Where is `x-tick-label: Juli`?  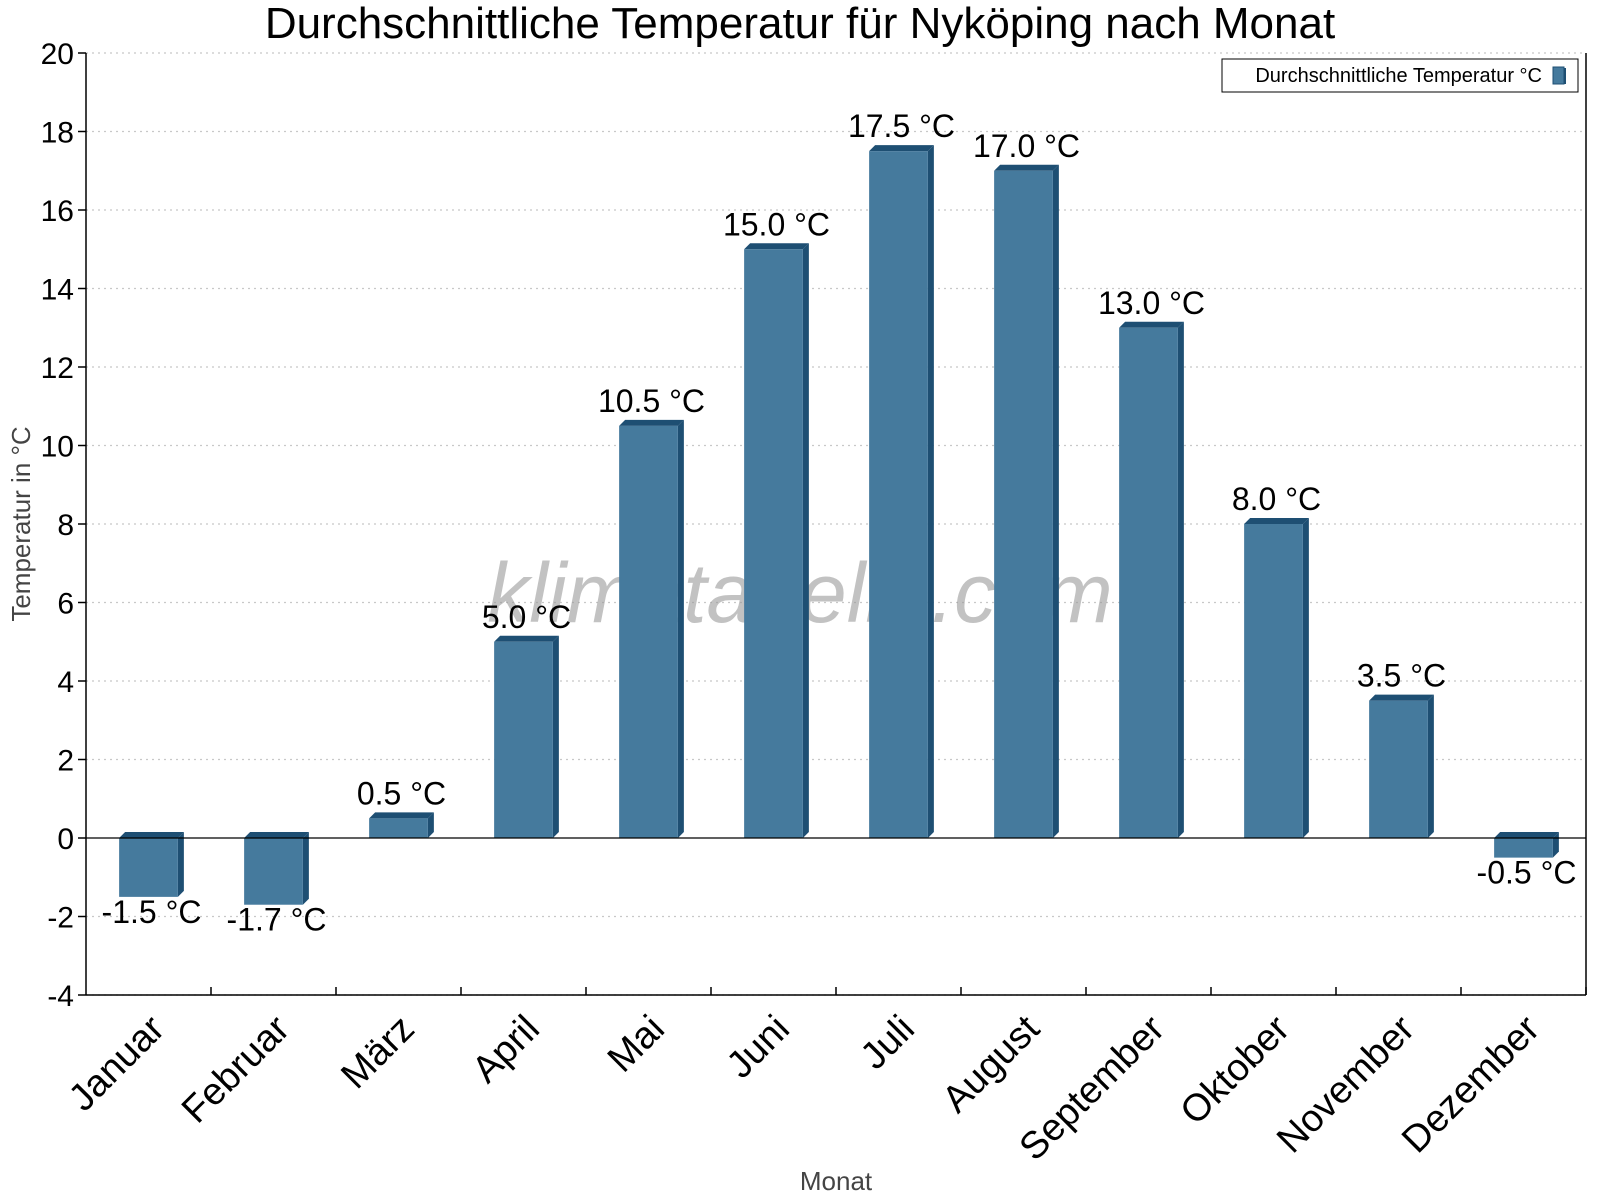
x-tick-label: Juli is located at coordinates (888, 1043).